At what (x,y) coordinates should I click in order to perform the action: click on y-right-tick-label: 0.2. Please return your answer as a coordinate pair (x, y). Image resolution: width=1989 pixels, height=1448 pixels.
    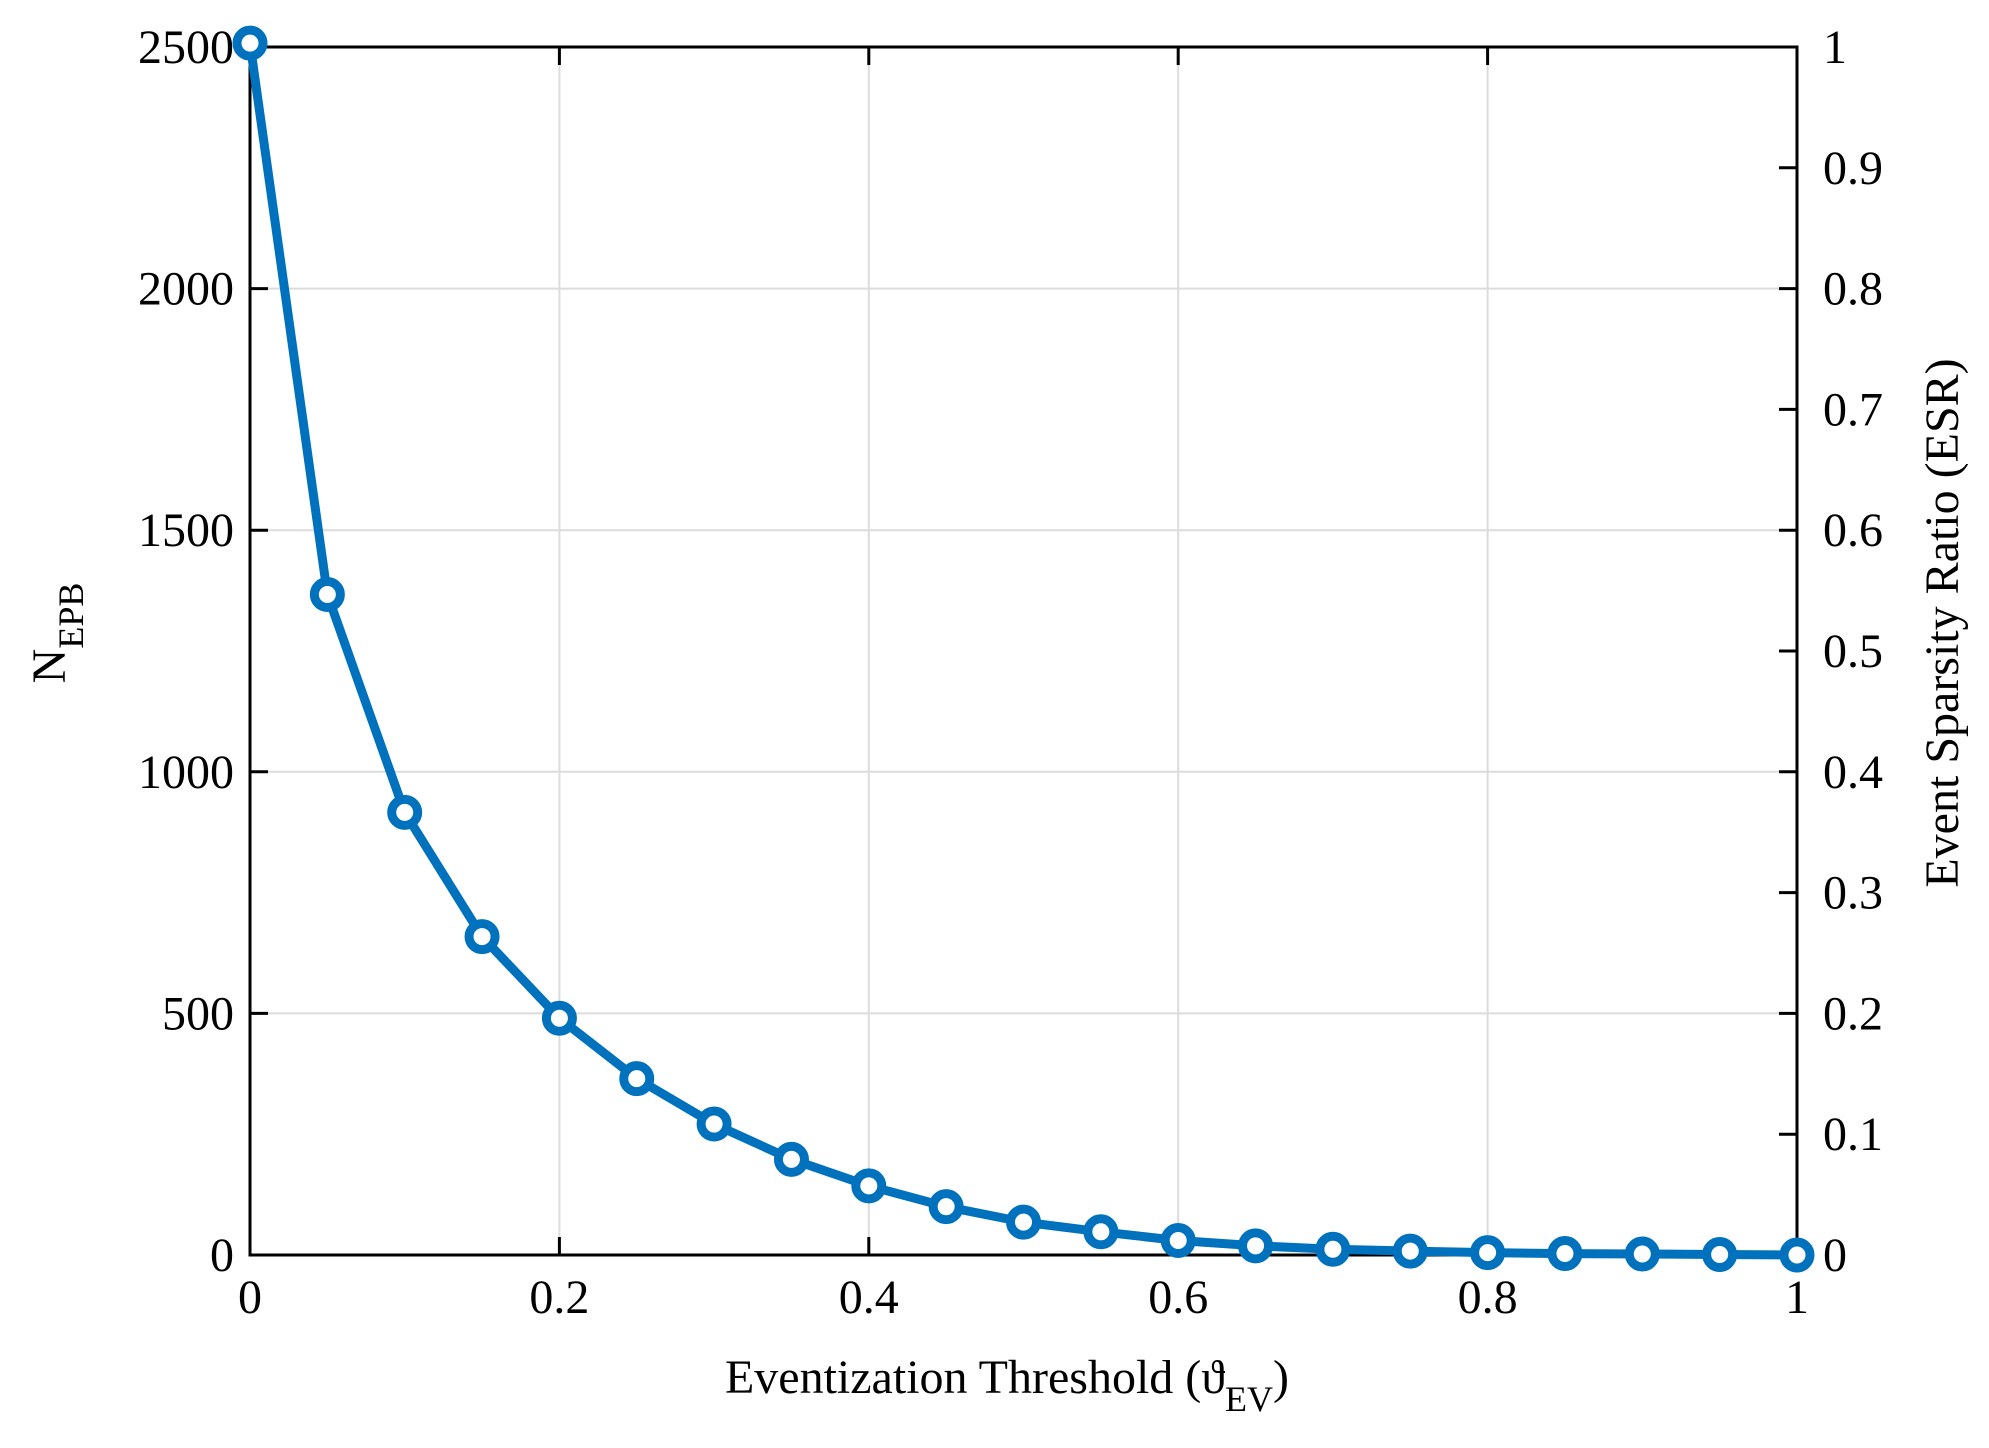
    Looking at the image, I should click on (1853, 1013).